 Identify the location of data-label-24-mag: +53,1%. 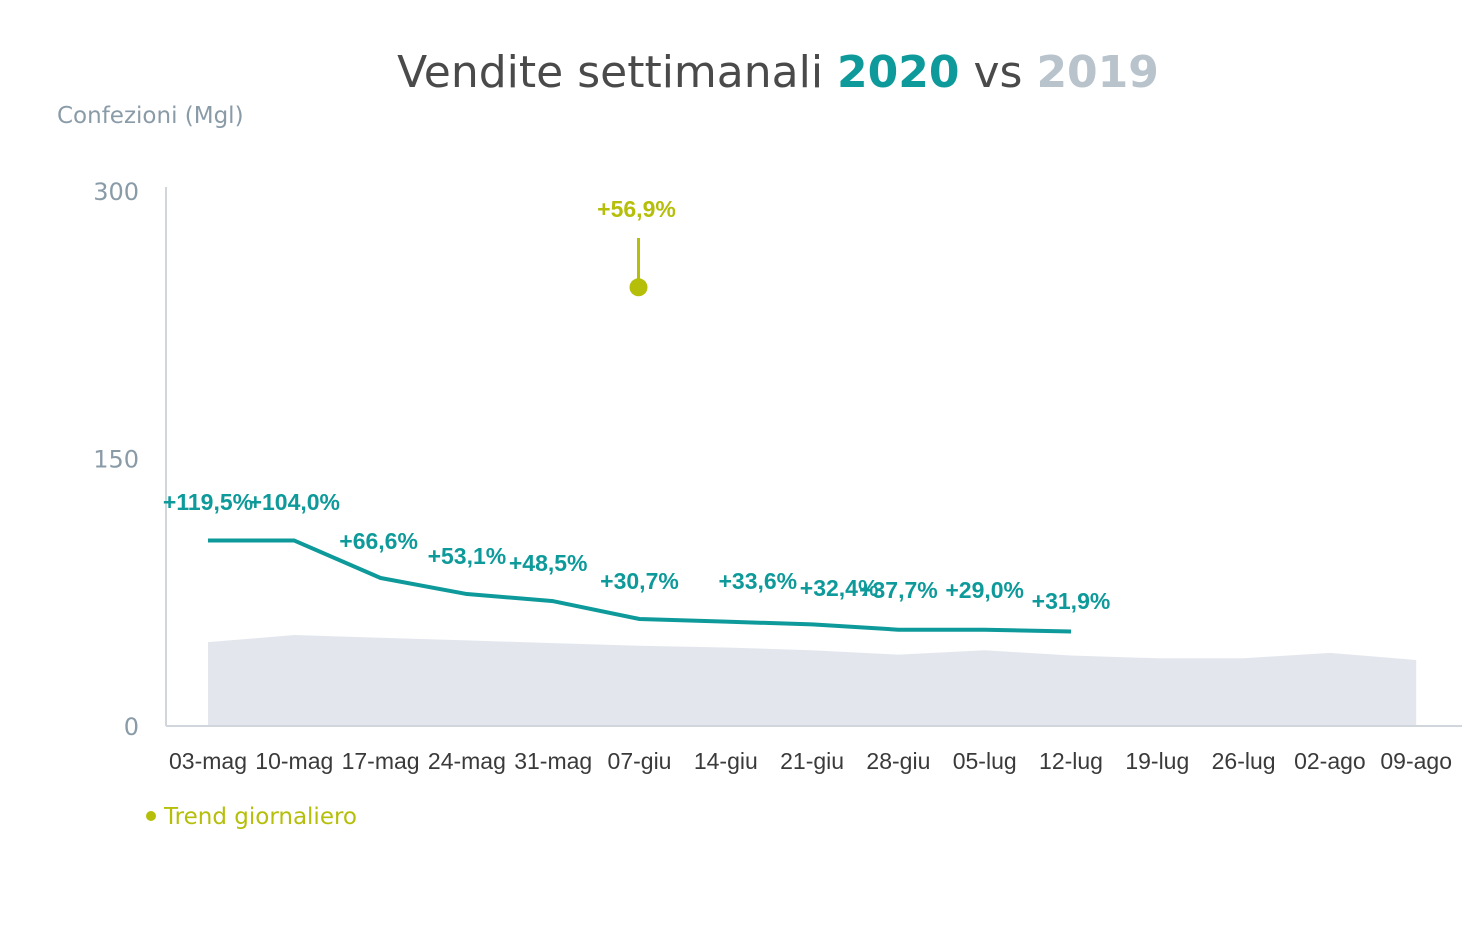
(467, 556).